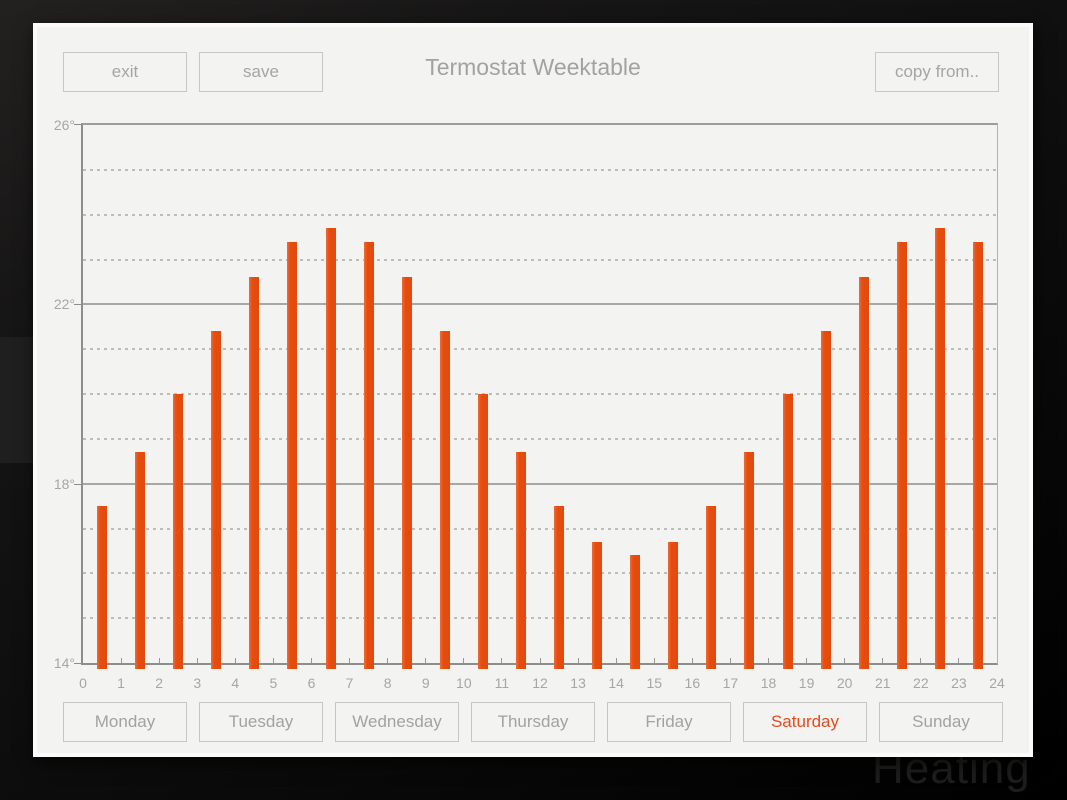 This screenshot has width=1067, height=800. Describe the element at coordinates (844, 683) in the screenshot. I see `x-axis-label-20: 20` at that location.